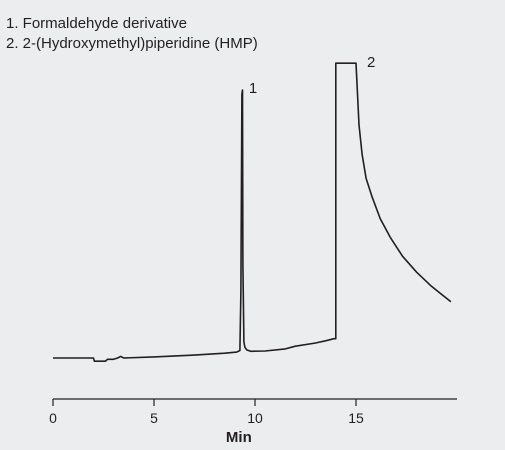 This screenshot has width=505, height=450. Describe the element at coordinates (253, 88) in the screenshot. I see `peak-label: 1` at that location.